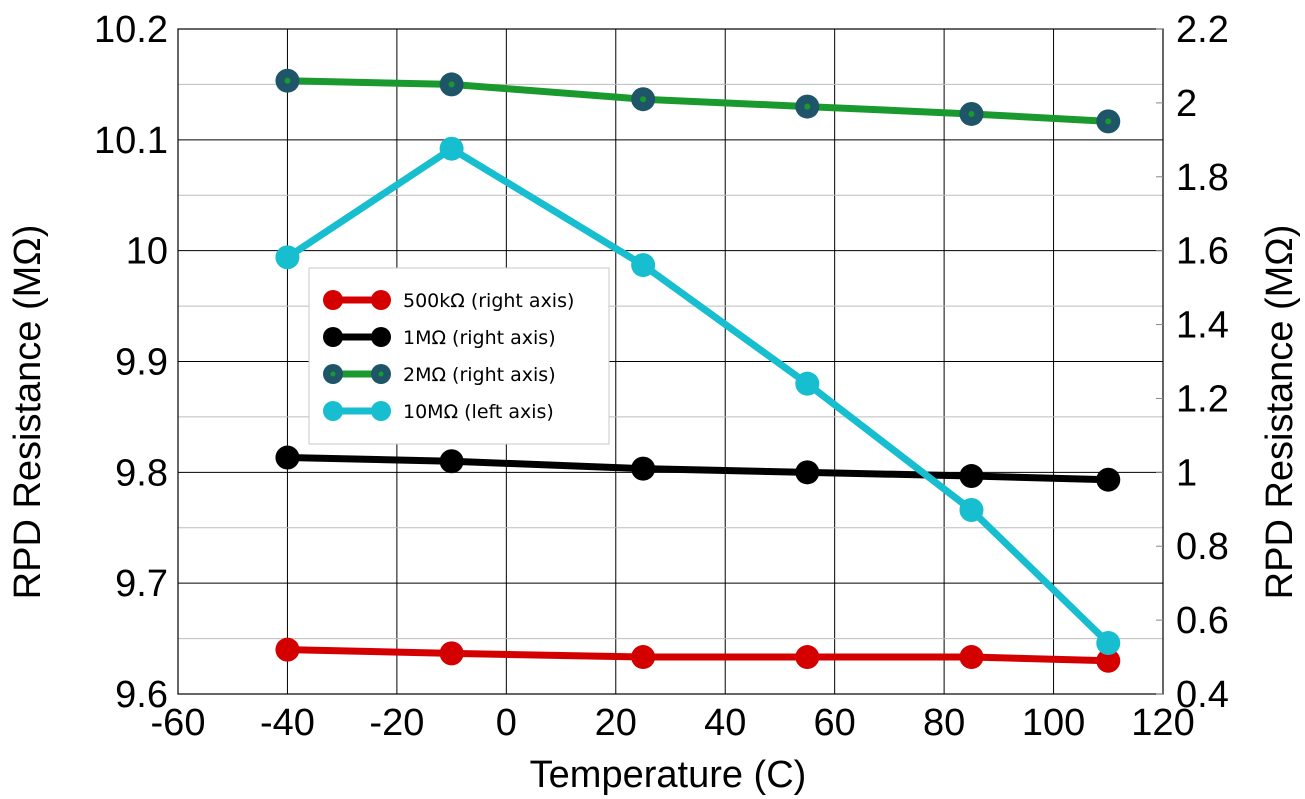 The image size is (1305, 799). I want to click on legend-label: 500kΩ (right axis), so click(488, 301).